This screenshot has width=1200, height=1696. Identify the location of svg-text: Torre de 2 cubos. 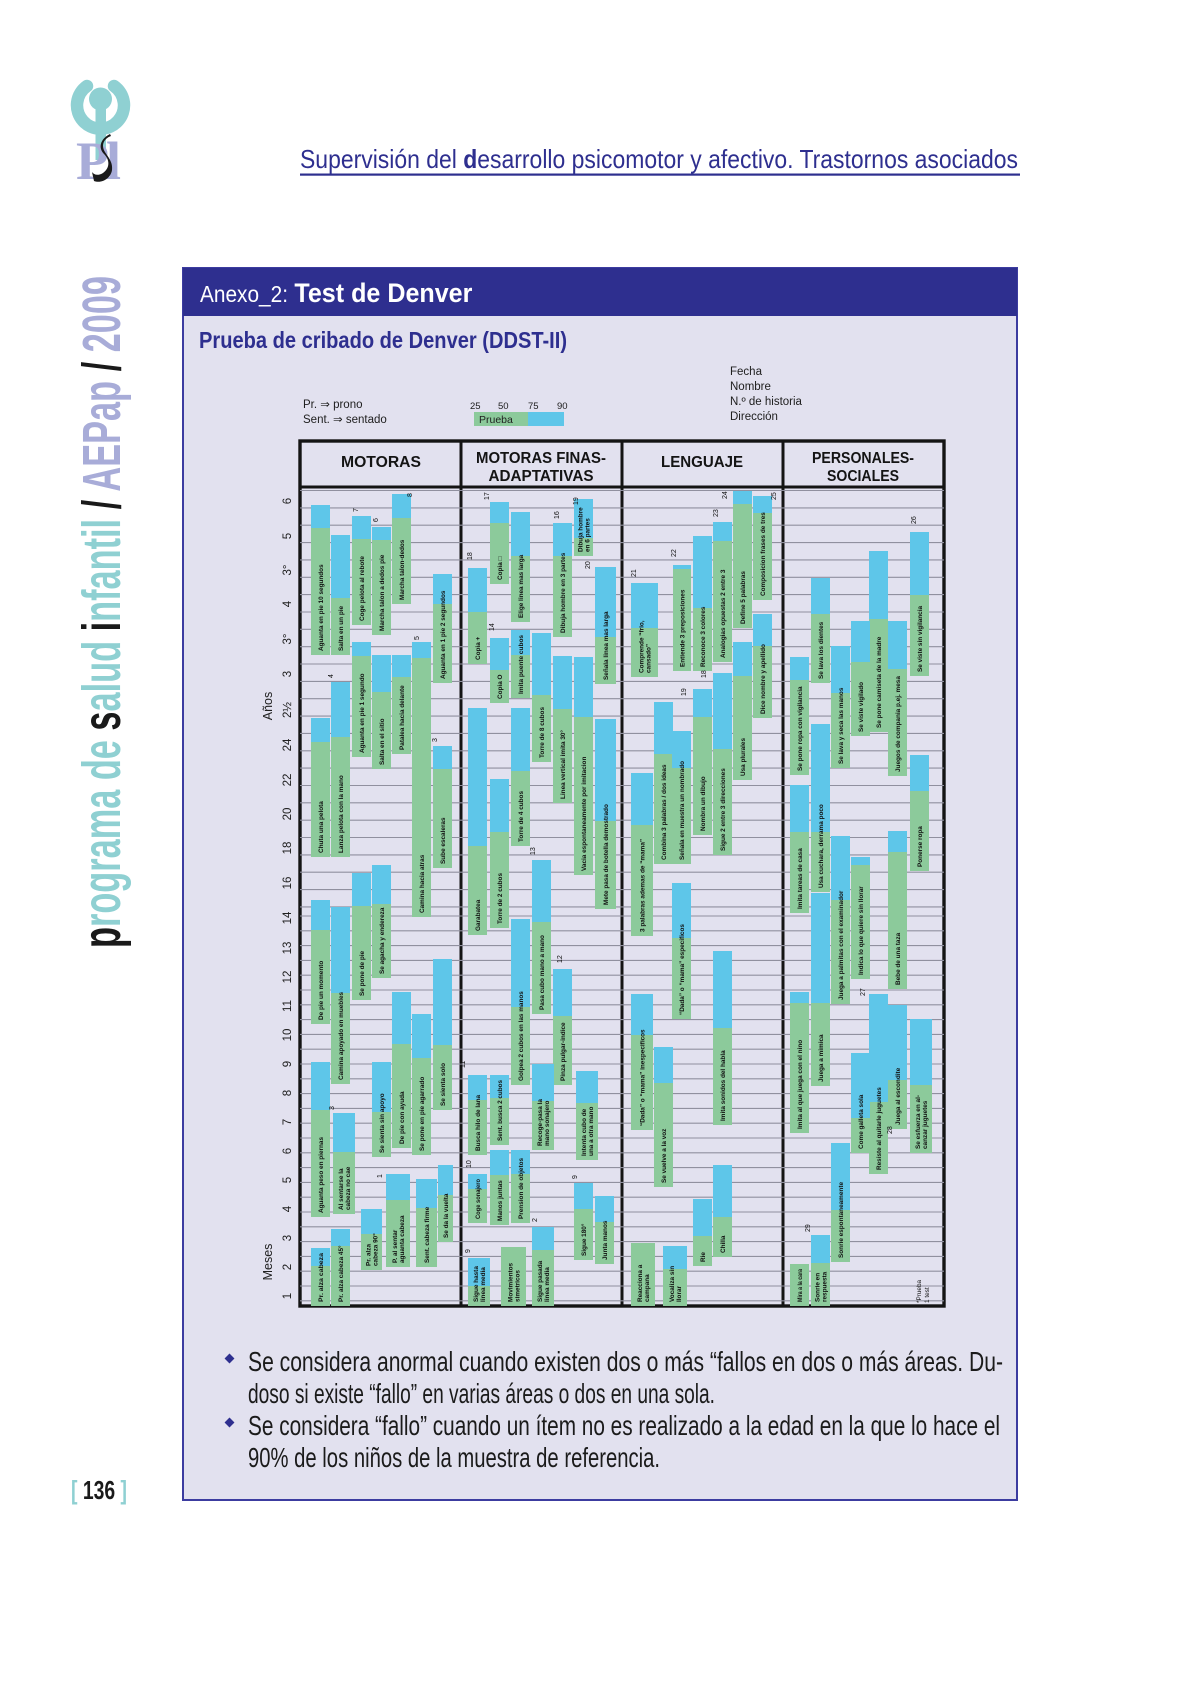
(500, 898).